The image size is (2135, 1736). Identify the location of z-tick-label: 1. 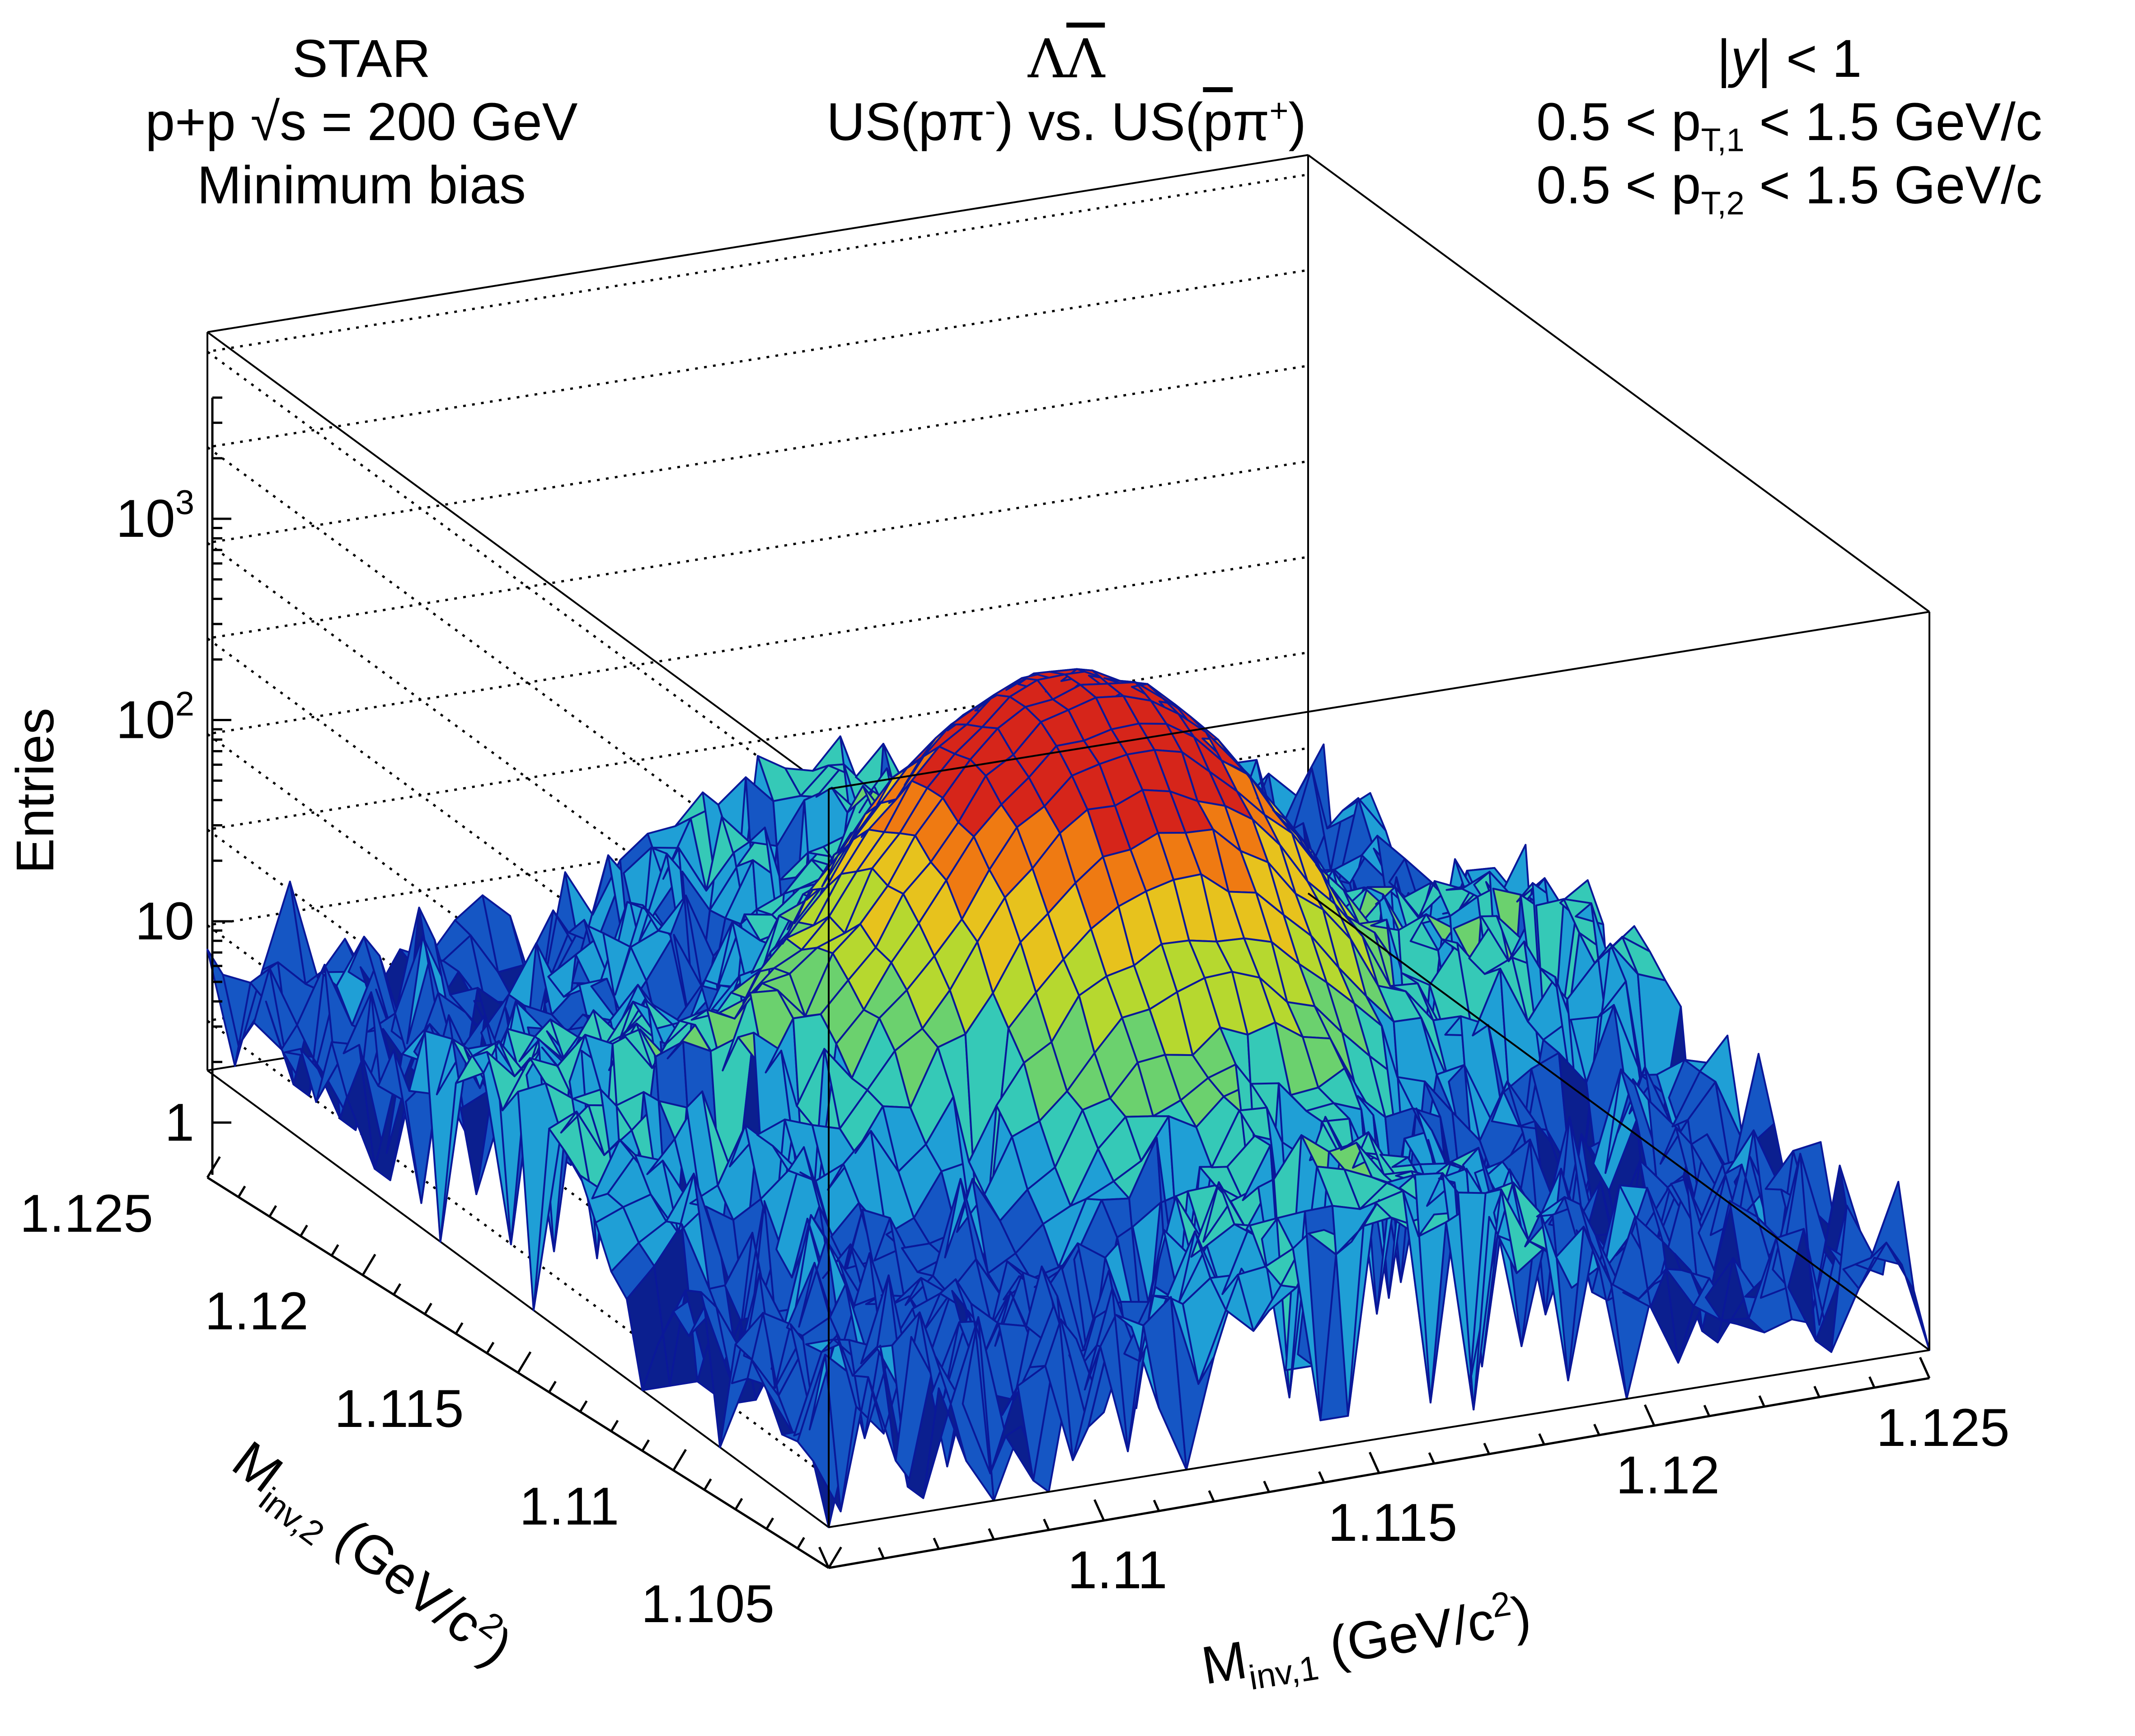
(179, 1122).